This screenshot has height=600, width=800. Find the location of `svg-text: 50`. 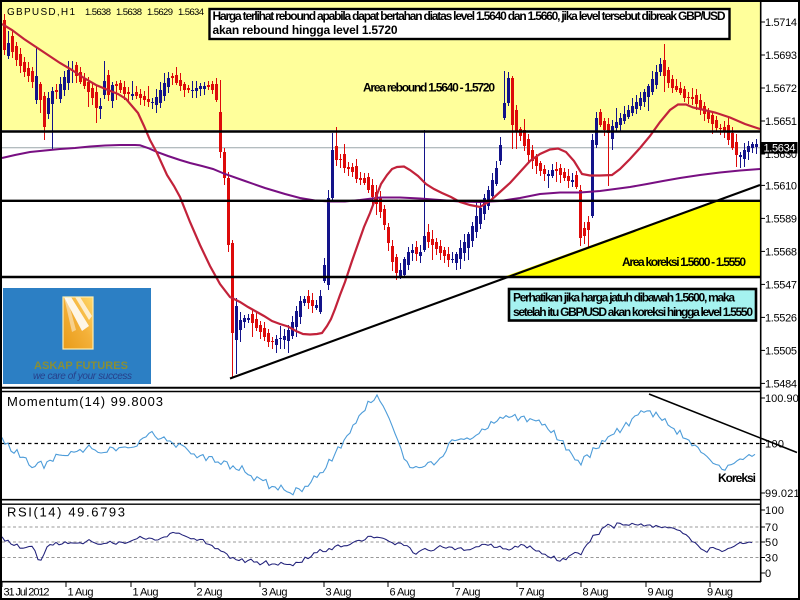

svg-text: 50 is located at coordinates (771, 543).